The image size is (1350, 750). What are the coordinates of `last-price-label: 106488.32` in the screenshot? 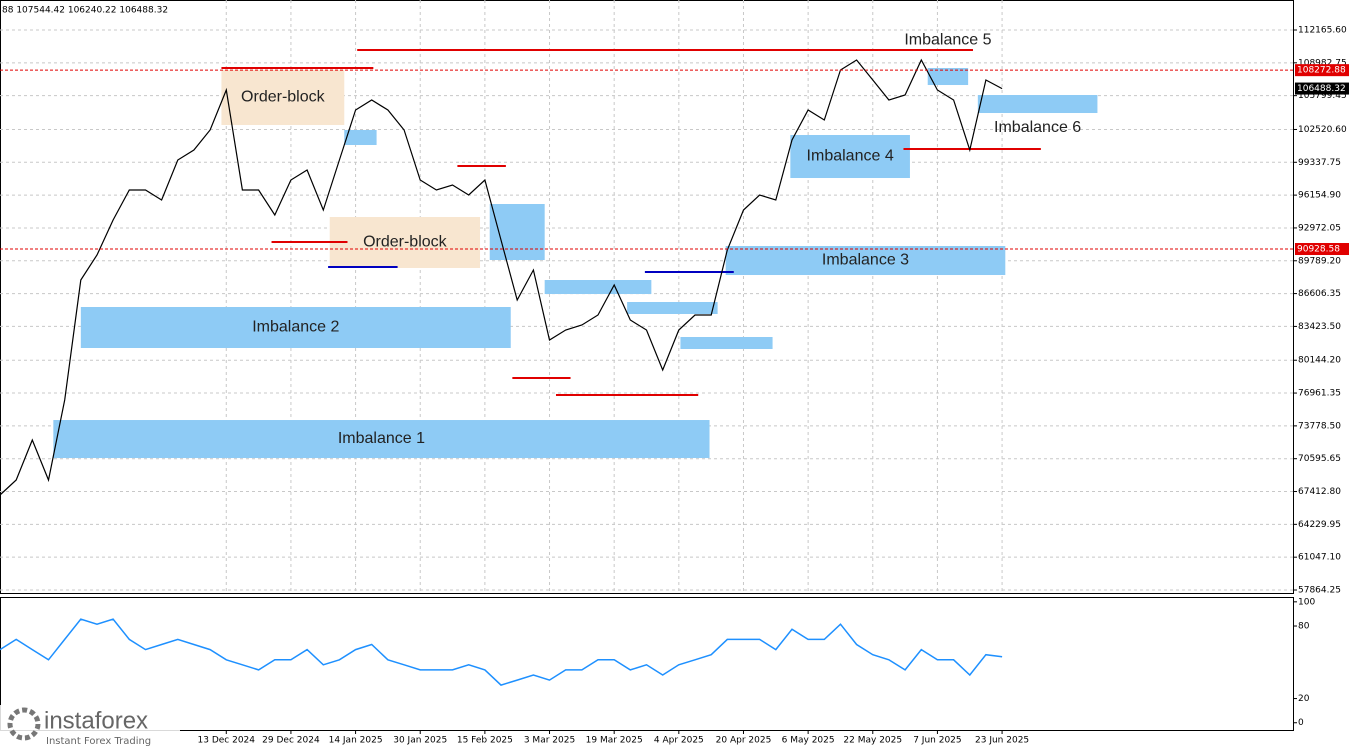 It's located at (1321, 89).